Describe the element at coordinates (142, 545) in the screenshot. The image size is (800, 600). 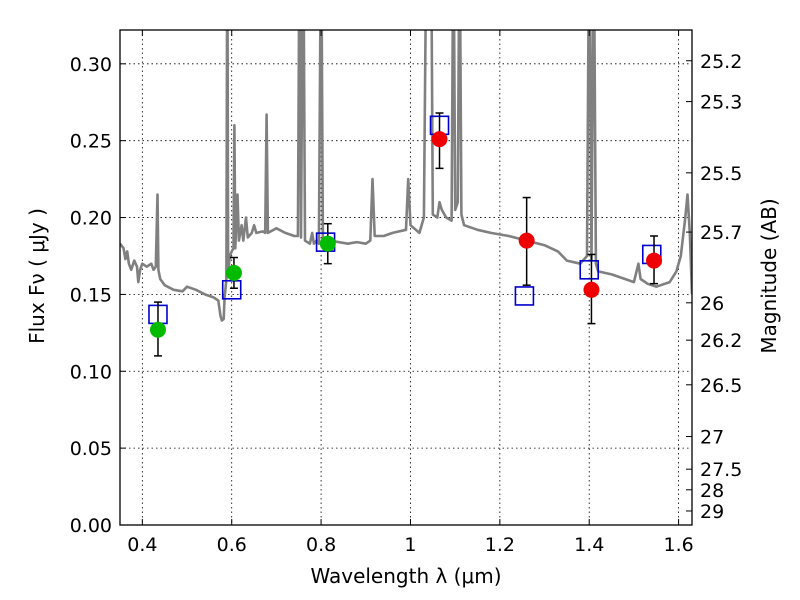
I see `x-tick-label: 0.4` at that location.